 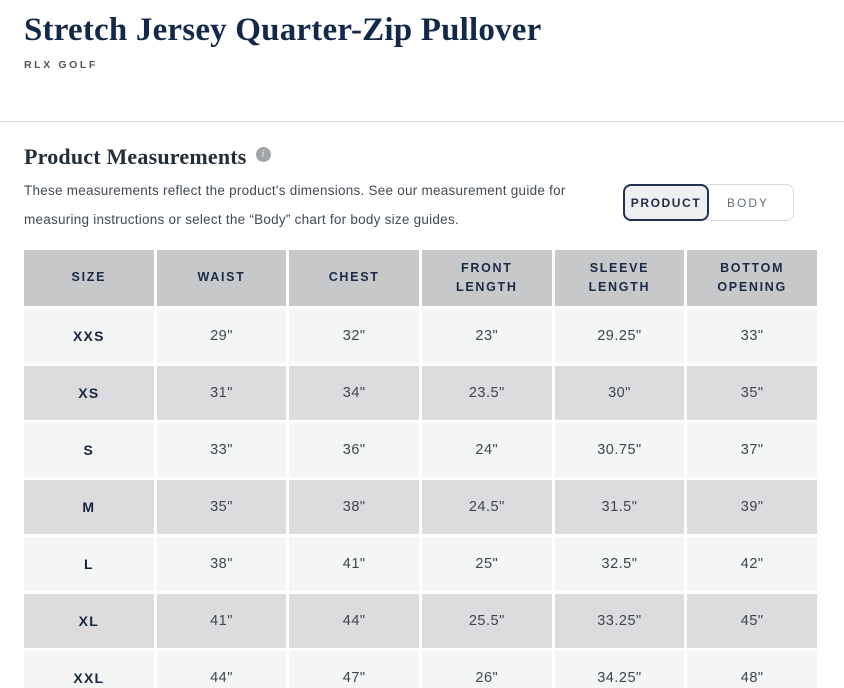 I want to click on value-cell: 32", so click(x=354, y=336).